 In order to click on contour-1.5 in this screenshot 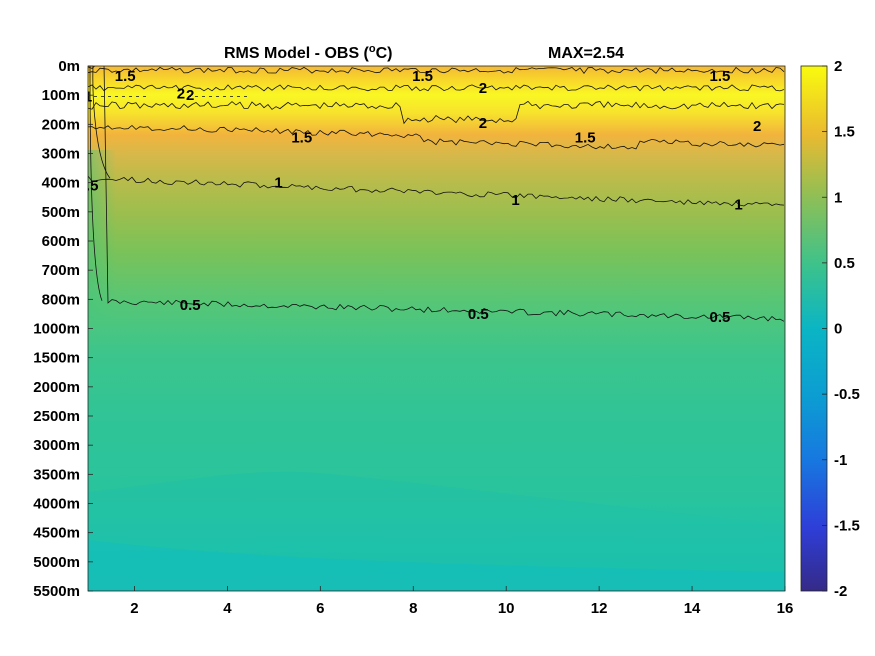, I will do `click(436, 137)`.